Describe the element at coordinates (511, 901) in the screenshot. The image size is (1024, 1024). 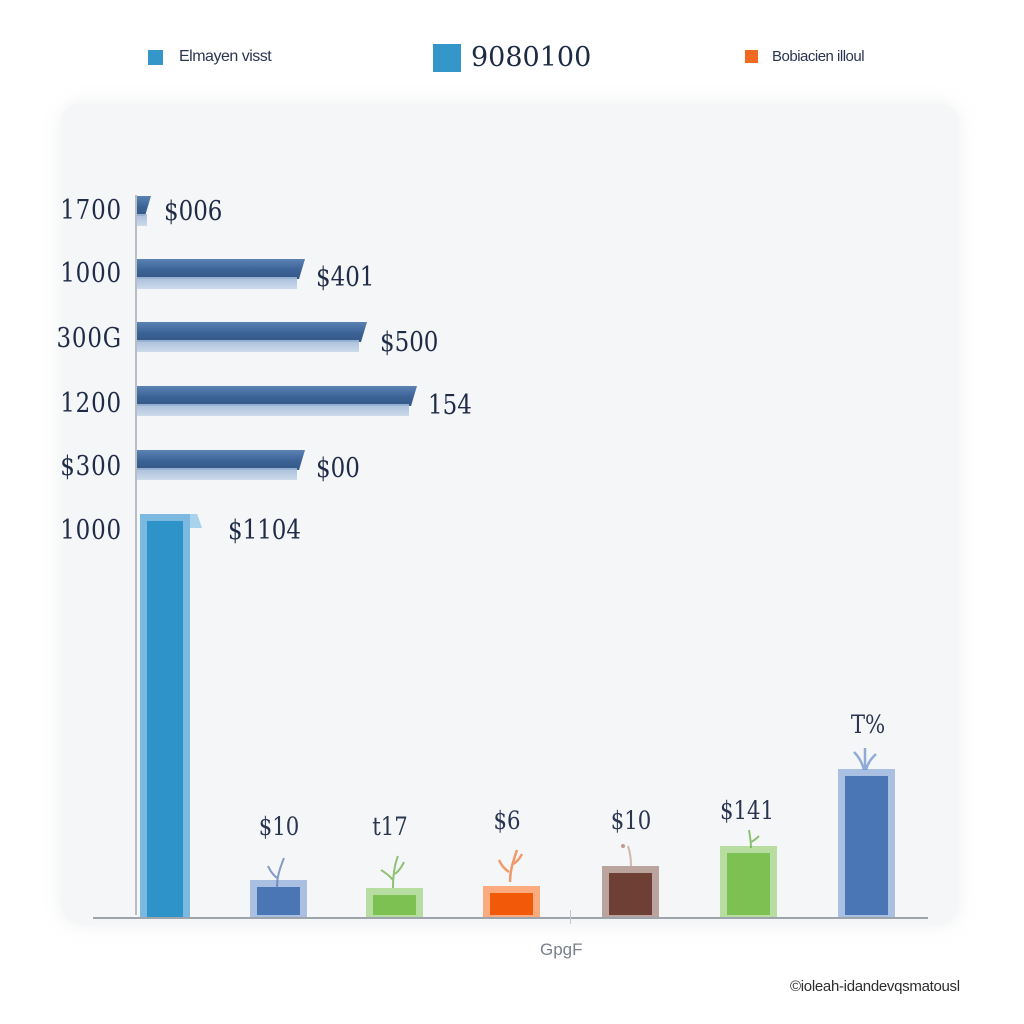
I see `vbar-orange` at that location.